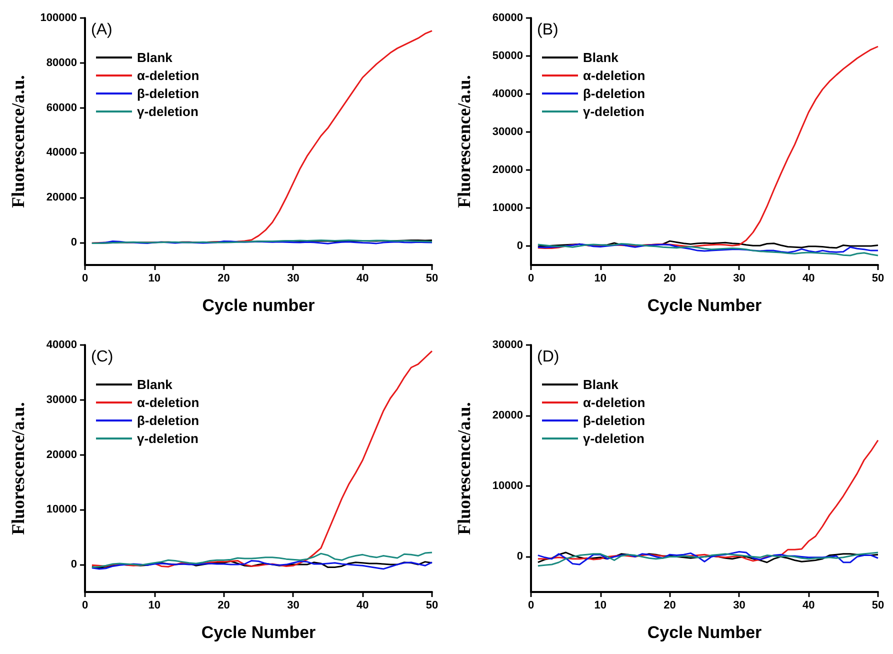 This screenshot has width=893, height=654. Describe the element at coordinates (548, 357) in the screenshot. I see `annotation: (D)` at that location.